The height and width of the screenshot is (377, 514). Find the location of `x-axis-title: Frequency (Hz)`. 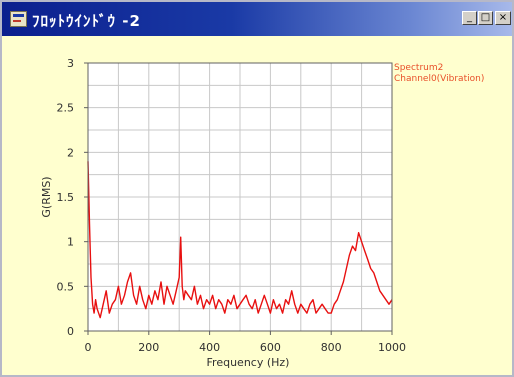

x-axis-title: Frequency (Hz) is located at coordinates (248, 362).